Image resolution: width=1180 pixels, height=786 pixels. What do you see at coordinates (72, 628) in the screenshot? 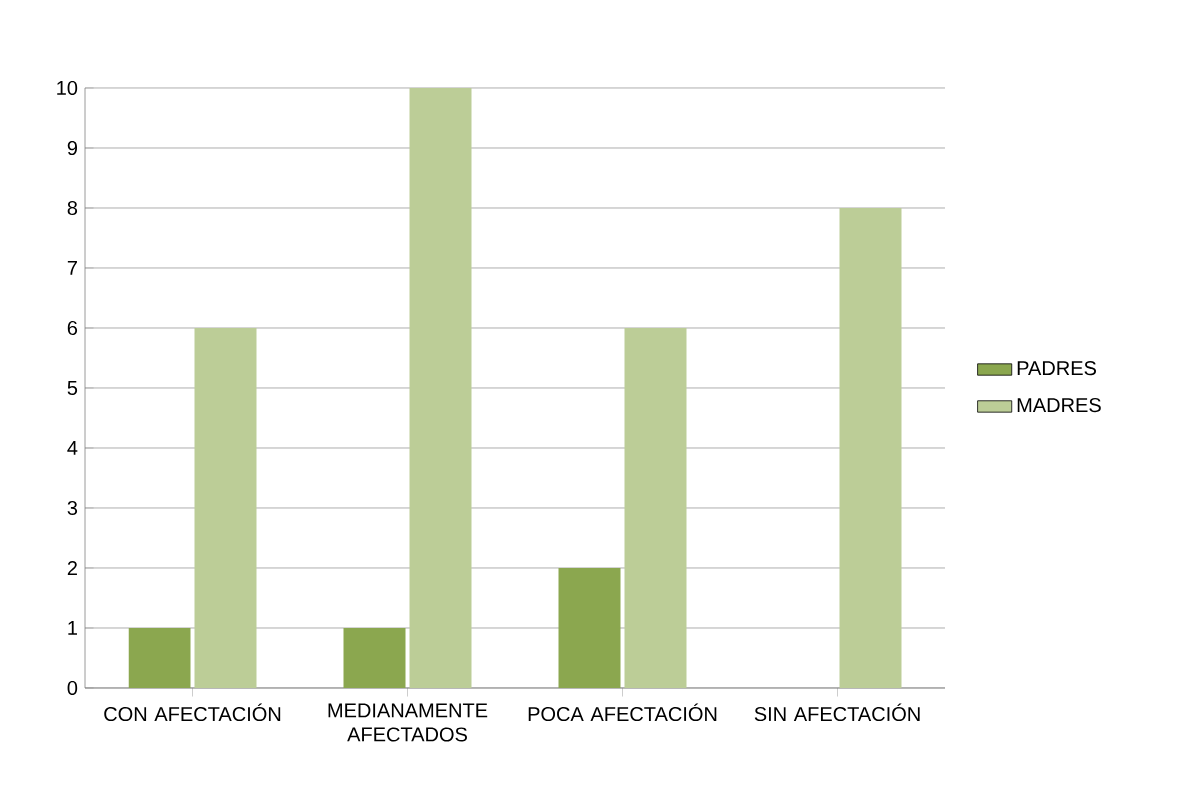
I see `y-tick-label: 1` at bounding box center [72, 628].